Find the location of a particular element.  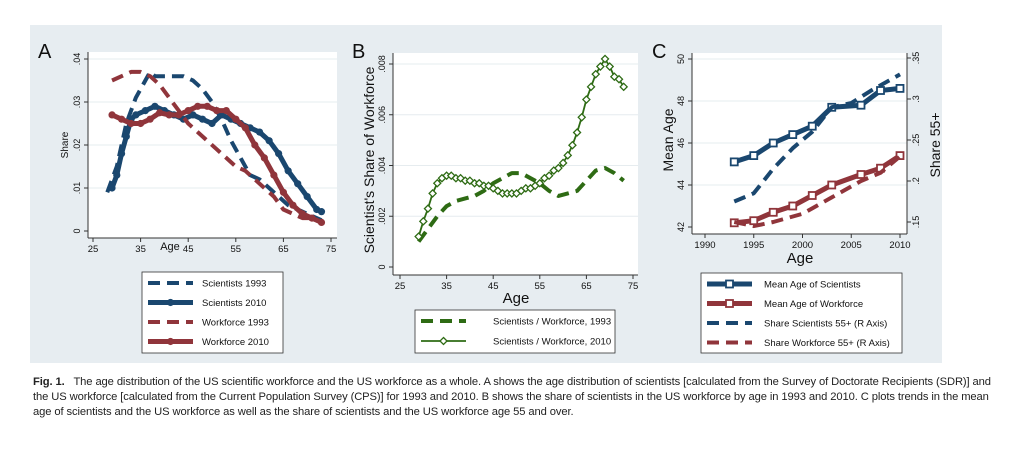

panel-a-yaxis-title: Share is located at coordinates (65, 144).